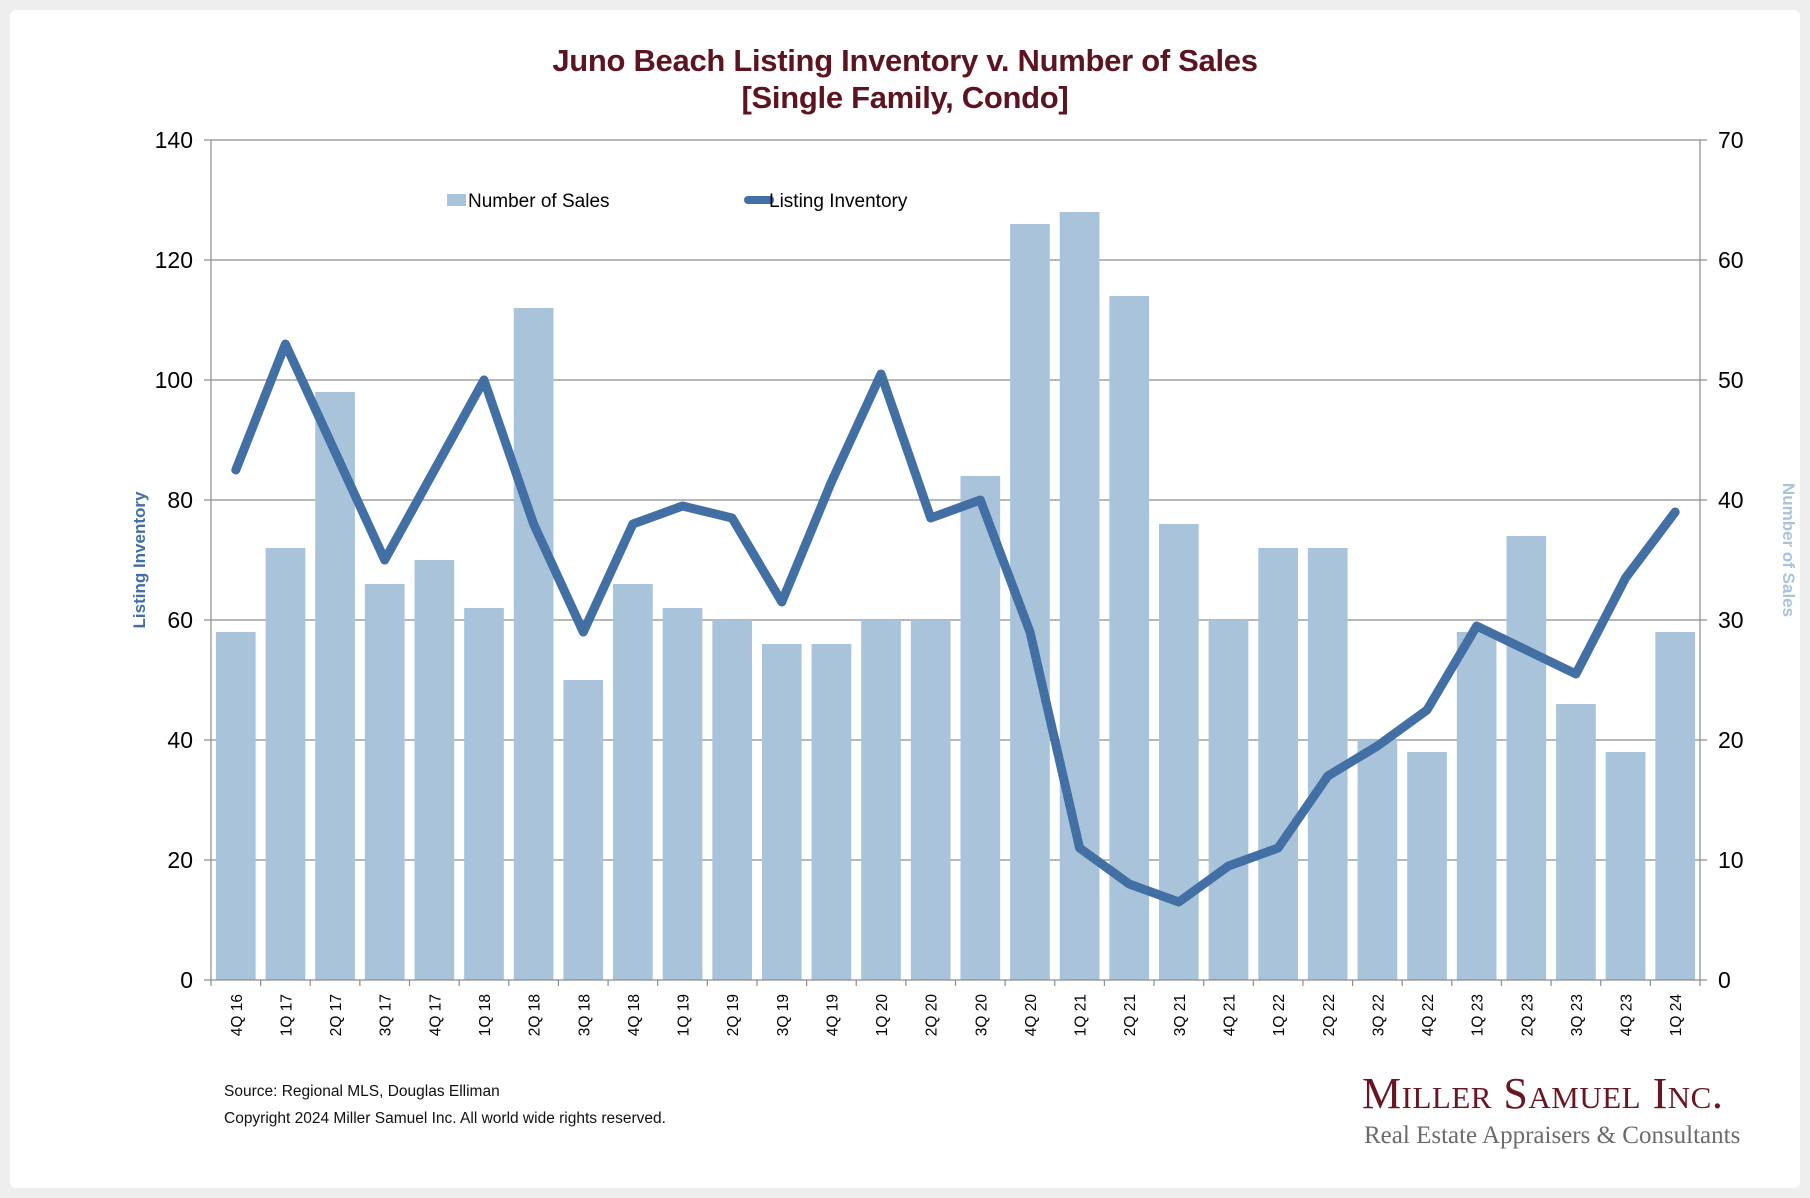 This screenshot has width=1810, height=1198. Describe the element at coordinates (183, 560) in the screenshot. I see `left-axis-ticks: 0 20 40 60 80 100 120 140` at that location.